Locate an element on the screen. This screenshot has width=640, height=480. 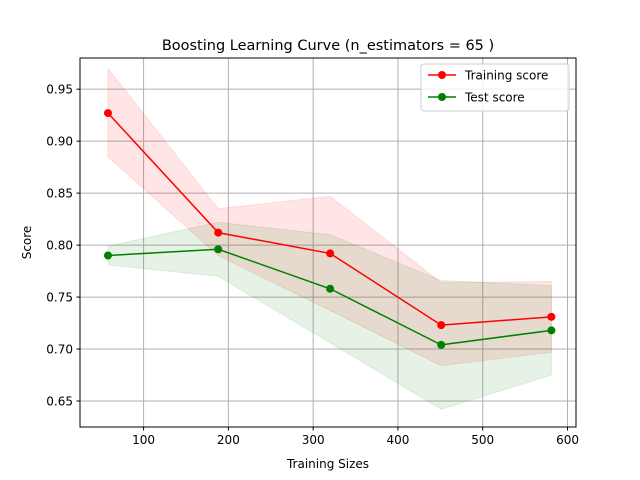
legend: Training score Test score is located at coordinates (495, 87).